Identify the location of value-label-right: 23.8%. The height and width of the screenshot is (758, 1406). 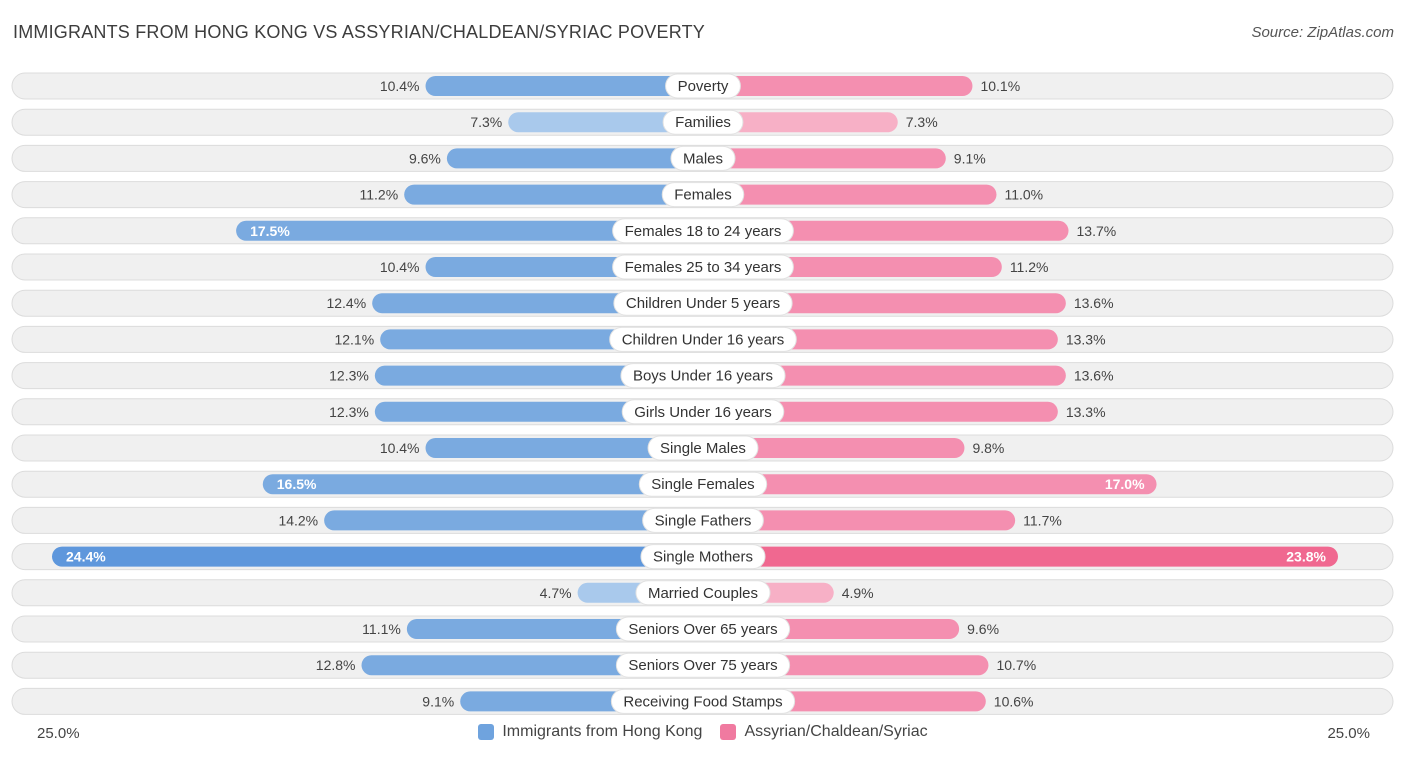
(1306, 557).